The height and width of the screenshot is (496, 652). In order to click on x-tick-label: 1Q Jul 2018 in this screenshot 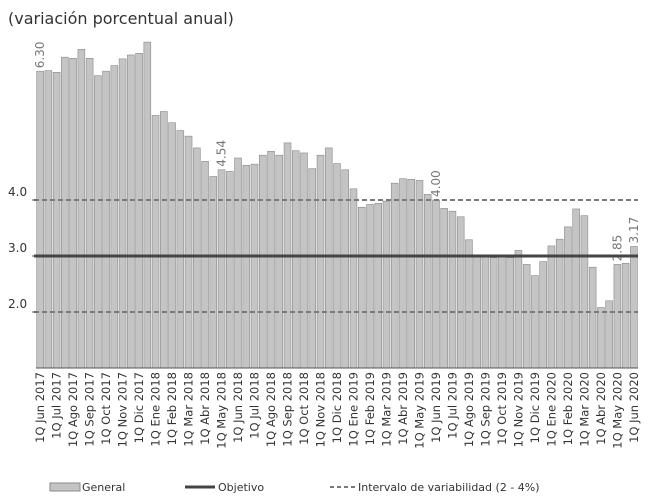, I will do `click(255, 405)`.